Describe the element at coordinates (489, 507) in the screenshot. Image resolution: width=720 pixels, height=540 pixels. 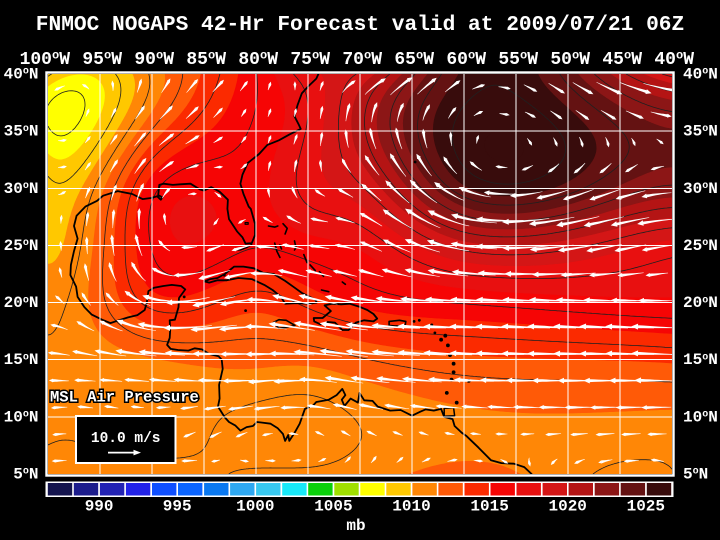
I see `svg-text: 1015` at that location.